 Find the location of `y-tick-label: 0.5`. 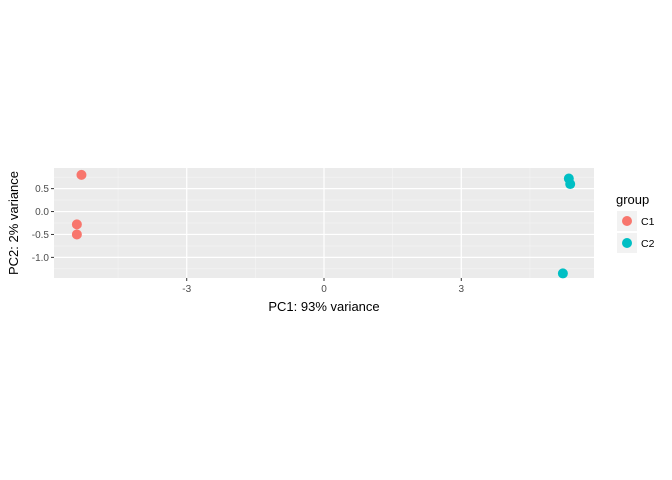

y-tick-label: 0.5 is located at coordinates (42, 189).